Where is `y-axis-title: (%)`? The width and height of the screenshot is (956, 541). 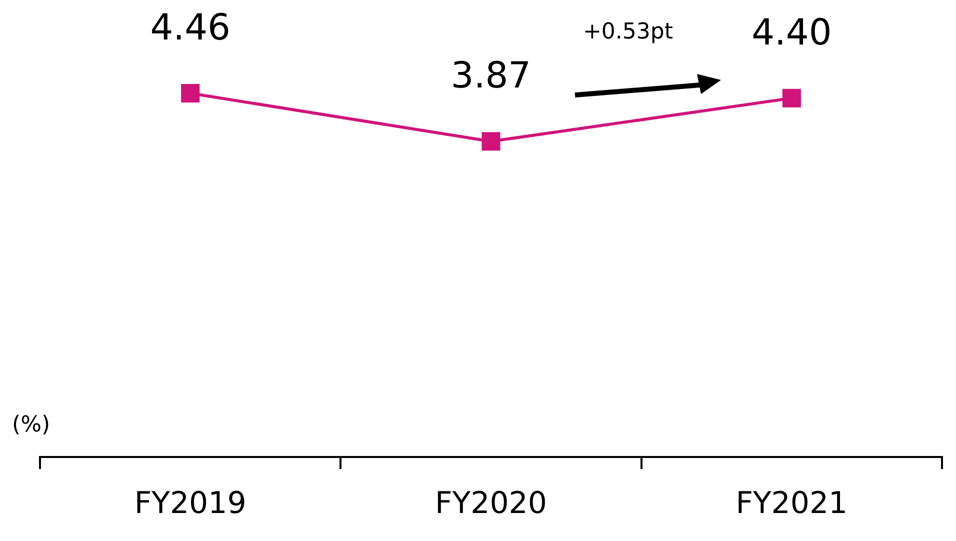
y-axis-title: (%) is located at coordinates (31, 425).